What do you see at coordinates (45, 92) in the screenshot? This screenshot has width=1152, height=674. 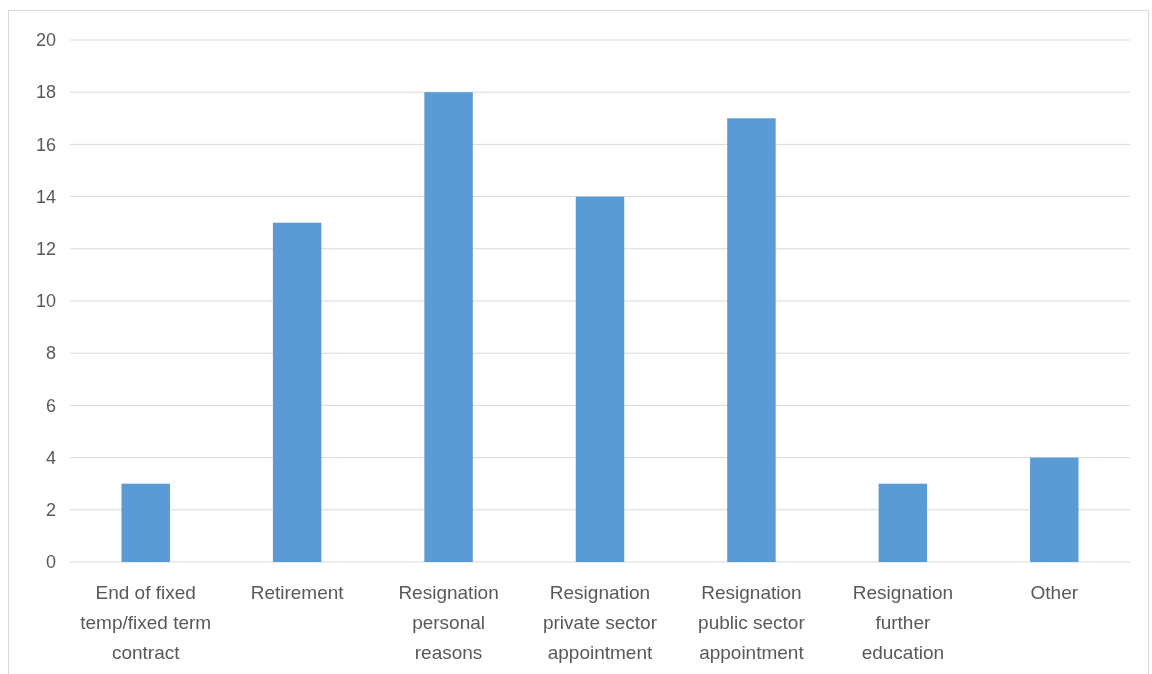 I see `y-tick-label: 18` at bounding box center [45, 92].